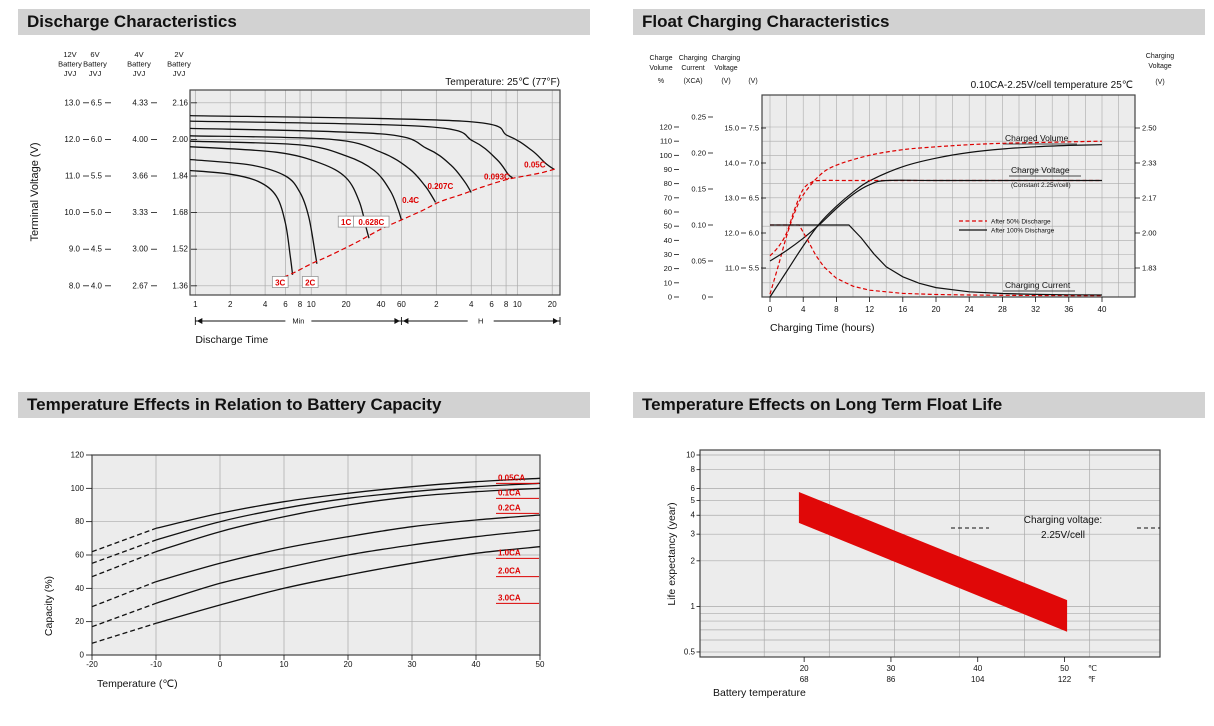 This screenshot has width=1214, height=726. What do you see at coordinates (535, 164) in the screenshot?
I see `rate-label-0.05C: 0.05C` at bounding box center [535, 164].